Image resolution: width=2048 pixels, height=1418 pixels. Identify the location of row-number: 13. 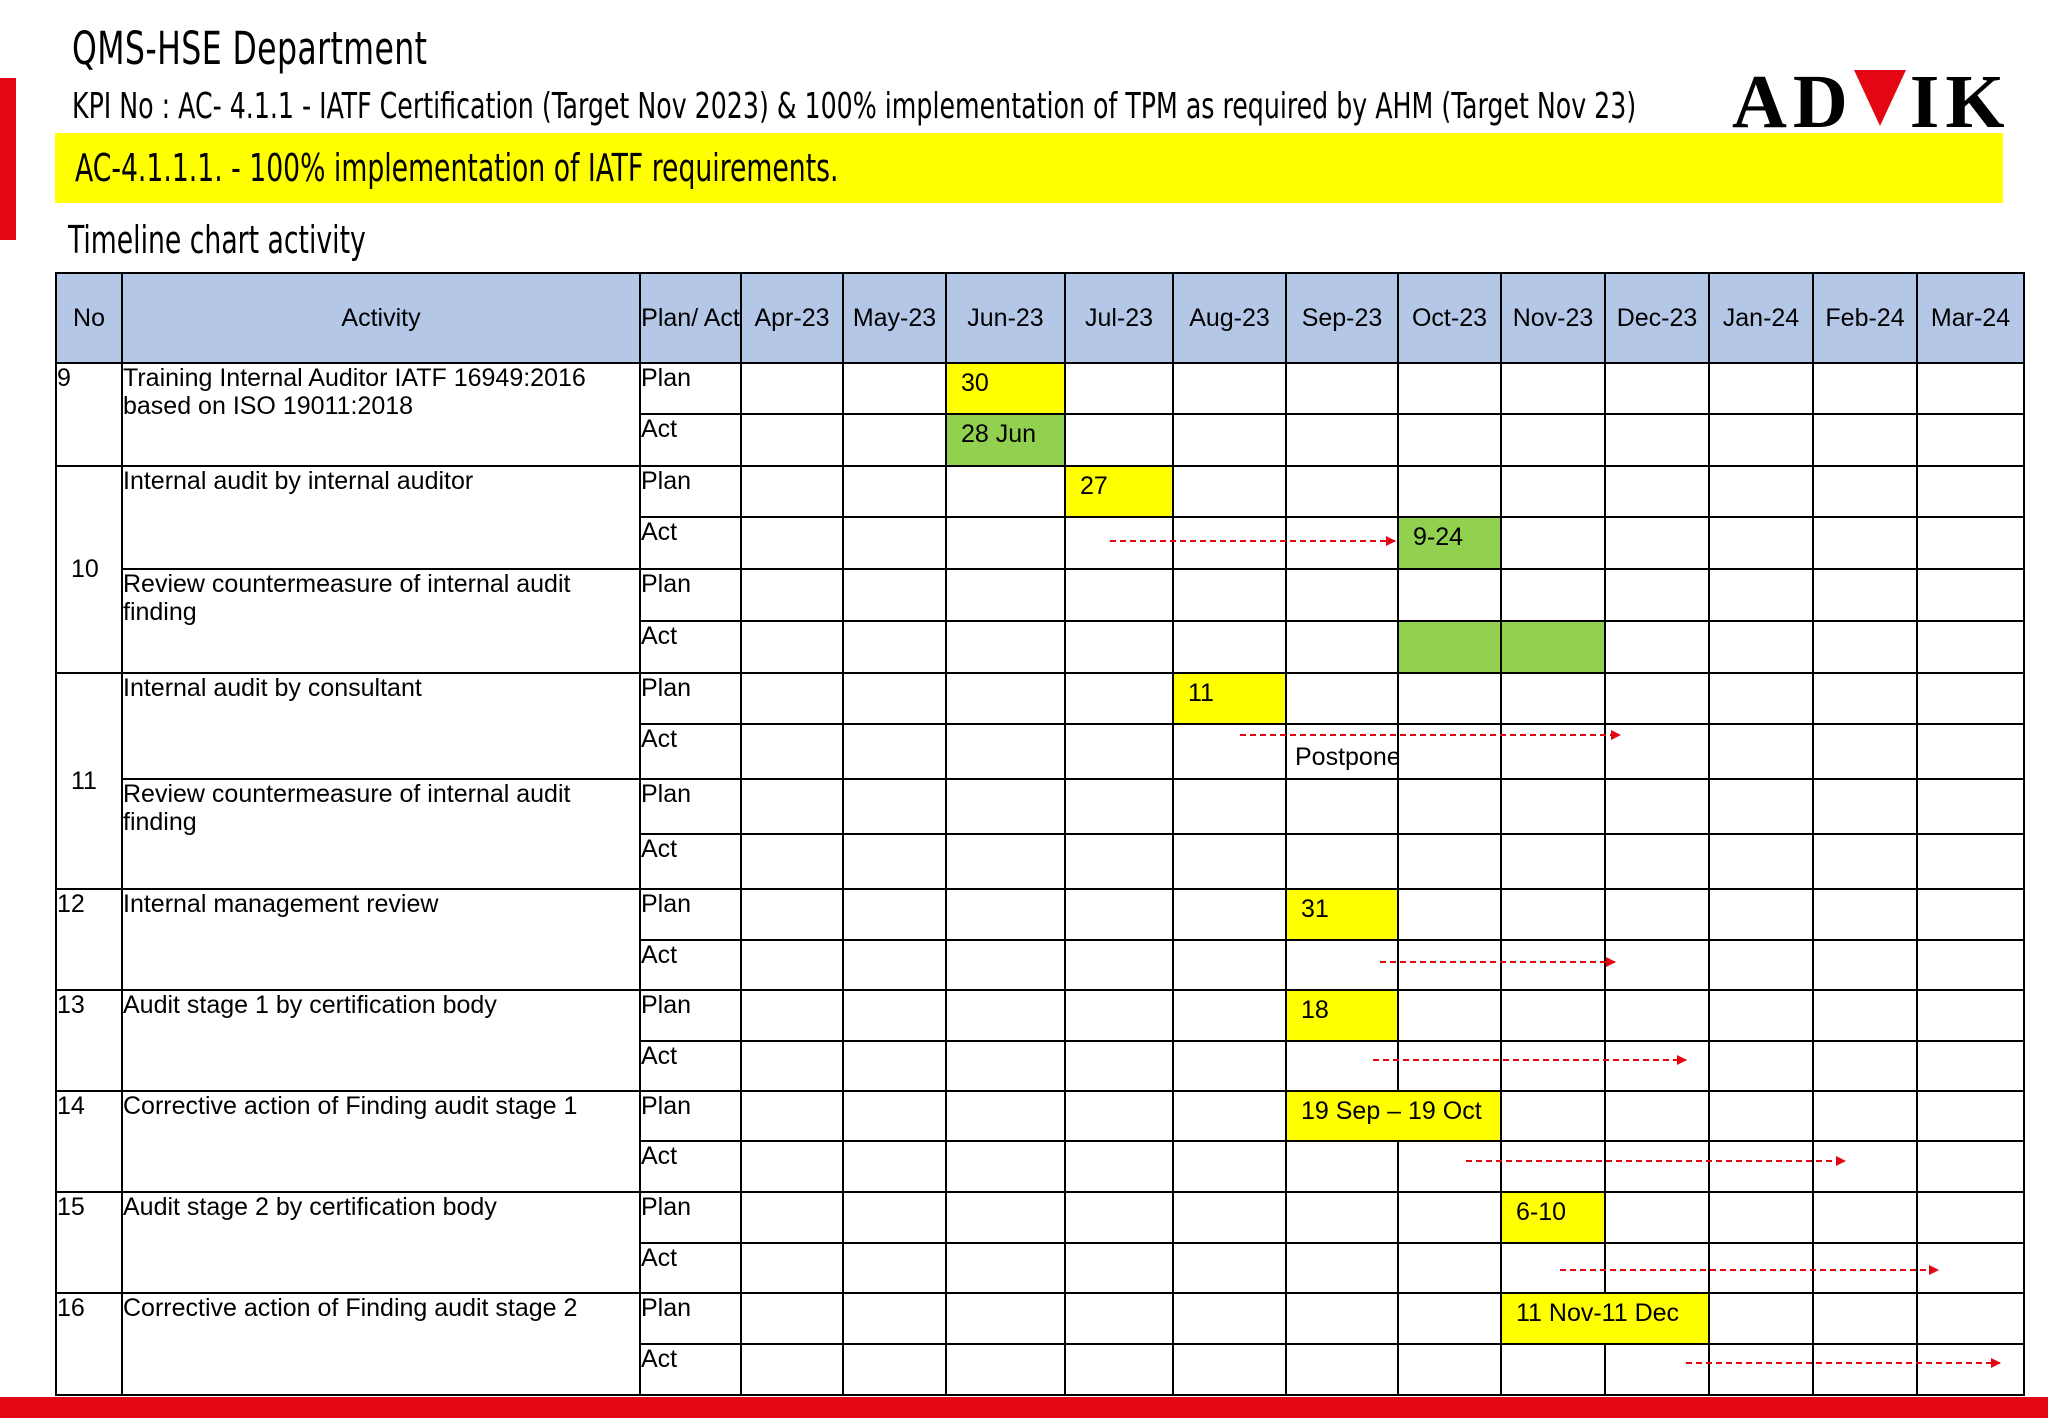
(89, 1040).